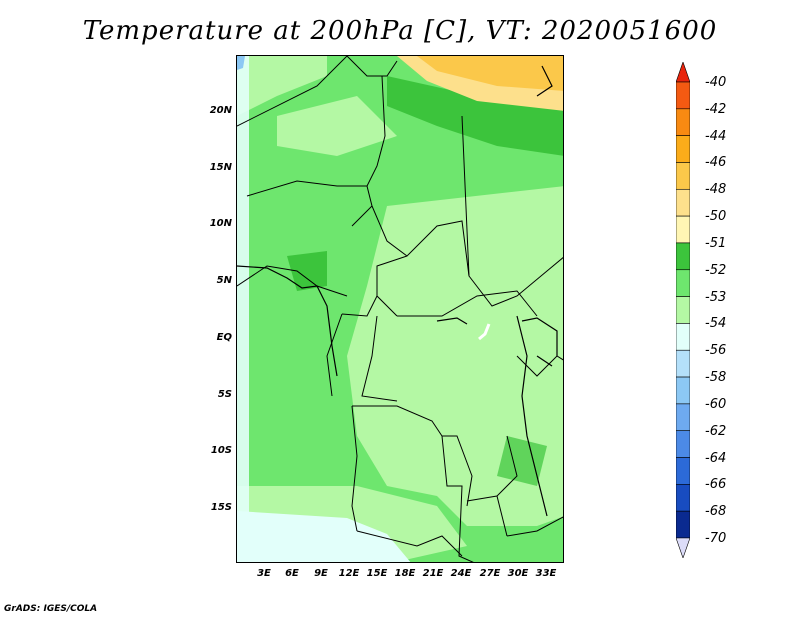 This screenshot has width=800, height=618. Describe the element at coordinates (716, 190) in the screenshot. I see `colorbar-tick-label: -48` at that location.